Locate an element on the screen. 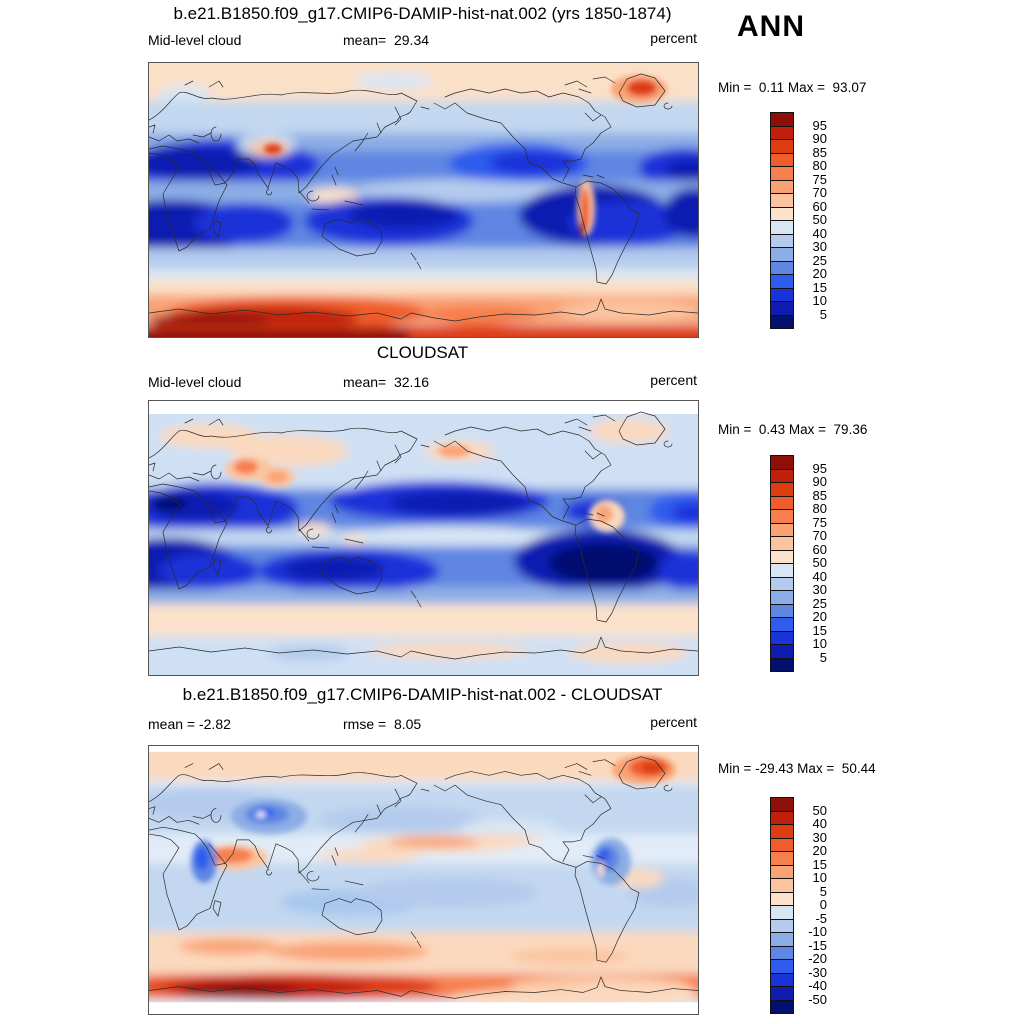 This screenshot has width=1024, height=1024. panel2-title: CLOUDSAT is located at coordinates (422, 352).